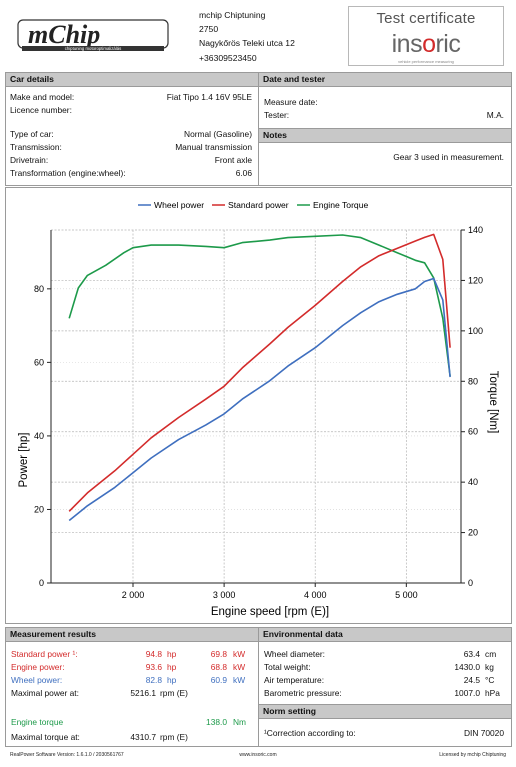  I want to click on car-details-heading: Car details, so click(132, 79).